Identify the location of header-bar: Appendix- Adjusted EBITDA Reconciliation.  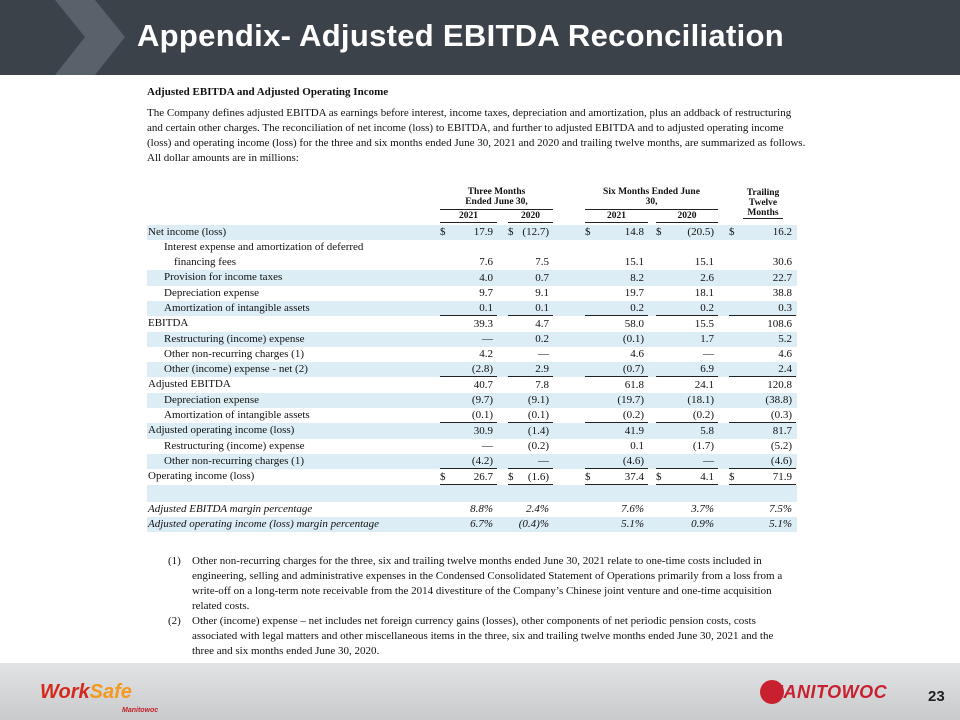
(480, 37).